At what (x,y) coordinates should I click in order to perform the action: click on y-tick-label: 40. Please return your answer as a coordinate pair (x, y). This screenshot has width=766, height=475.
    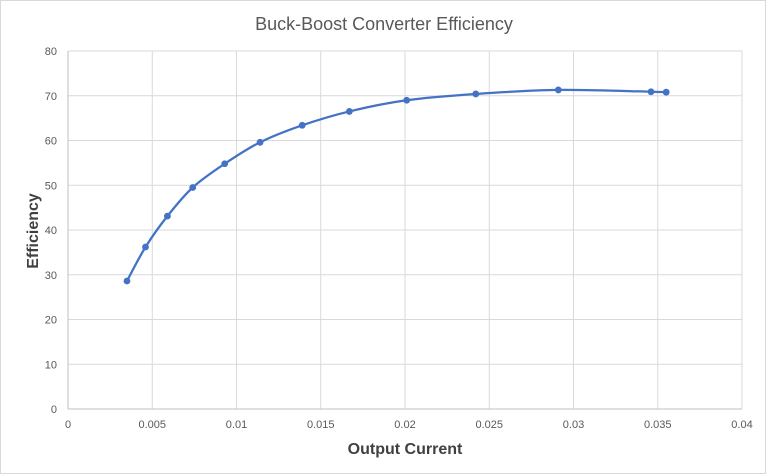
    Looking at the image, I should click on (51, 231).